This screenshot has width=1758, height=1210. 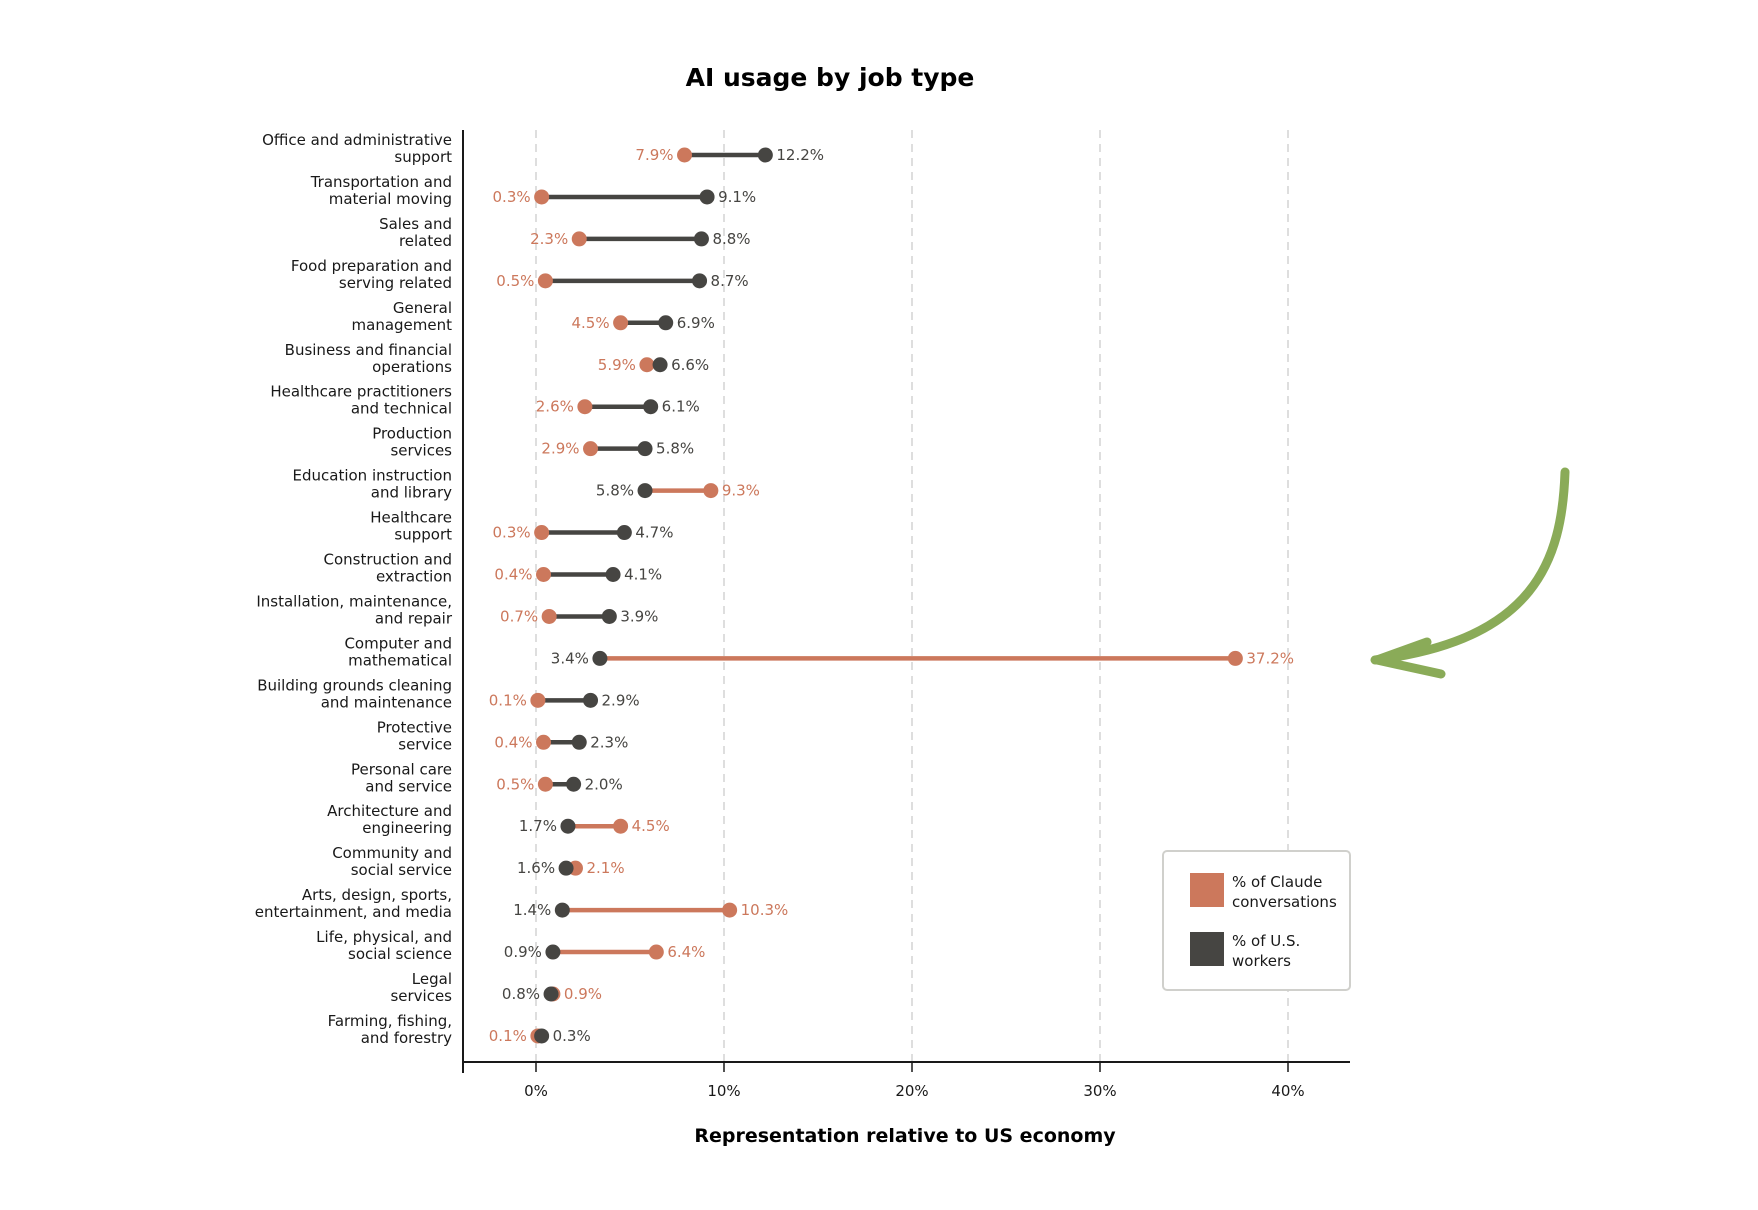 What do you see at coordinates (400, 660) in the screenshot?
I see `category-label-line: mathematical` at bounding box center [400, 660].